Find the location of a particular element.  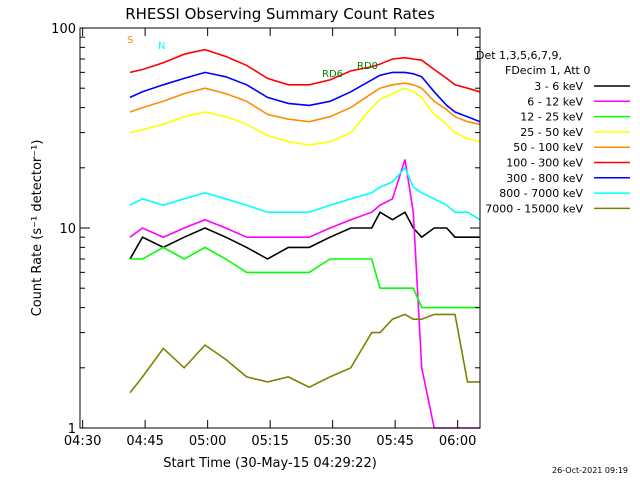

x-tick-label: 05:15 is located at coordinates (269, 441).